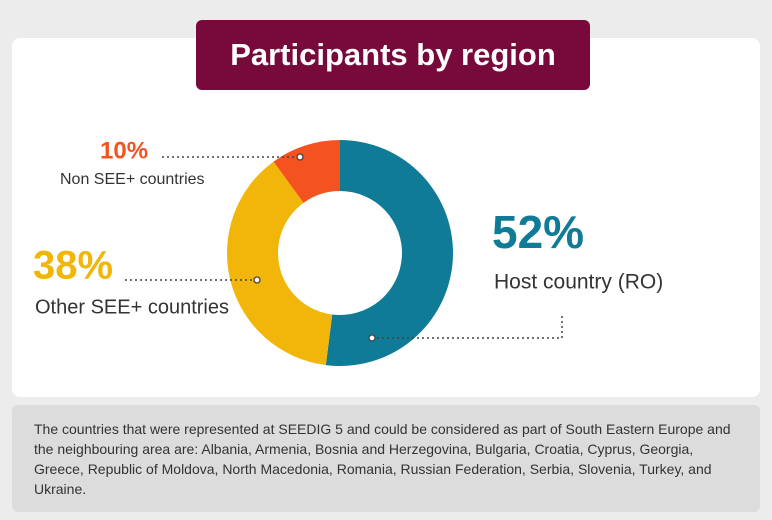 This screenshot has height=520, width=772. I want to click on category-label: Other SEE+ countries, so click(132, 307).